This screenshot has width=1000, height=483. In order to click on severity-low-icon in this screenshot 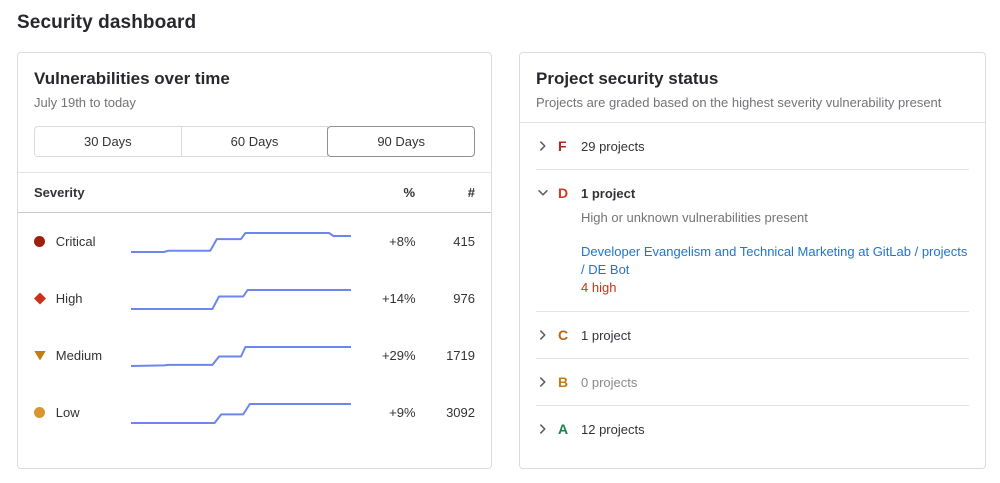, I will do `click(39, 412)`.